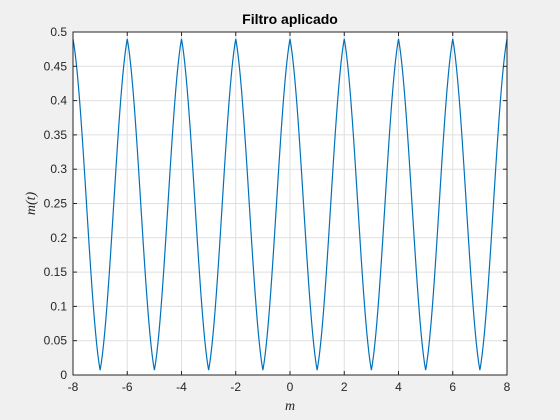  What do you see at coordinates (58, 238) in the screenshot?
I see `y-tick-label: 0.2` at bounding box center [58, 238].